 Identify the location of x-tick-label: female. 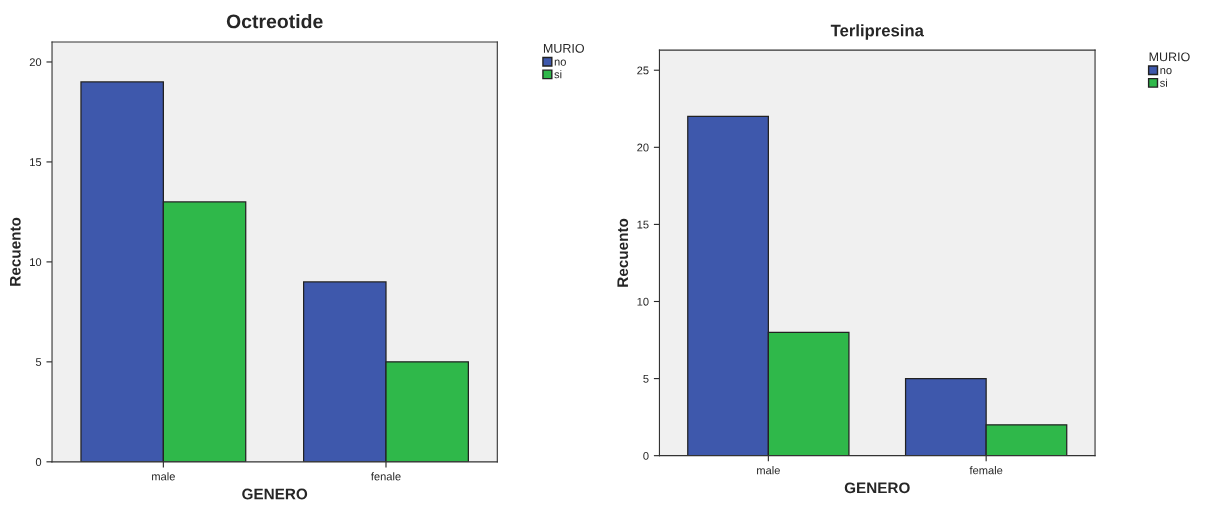
(986, 470).